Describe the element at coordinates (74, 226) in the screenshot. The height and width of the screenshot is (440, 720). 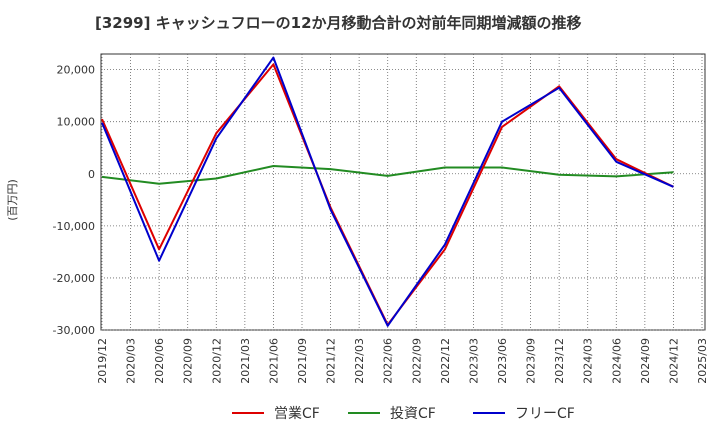
I see `y-tick-label: -10,000` at that location.